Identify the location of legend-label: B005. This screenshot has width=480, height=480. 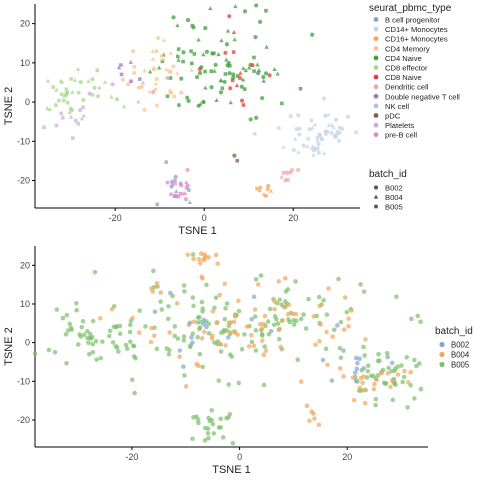
(394, 207).